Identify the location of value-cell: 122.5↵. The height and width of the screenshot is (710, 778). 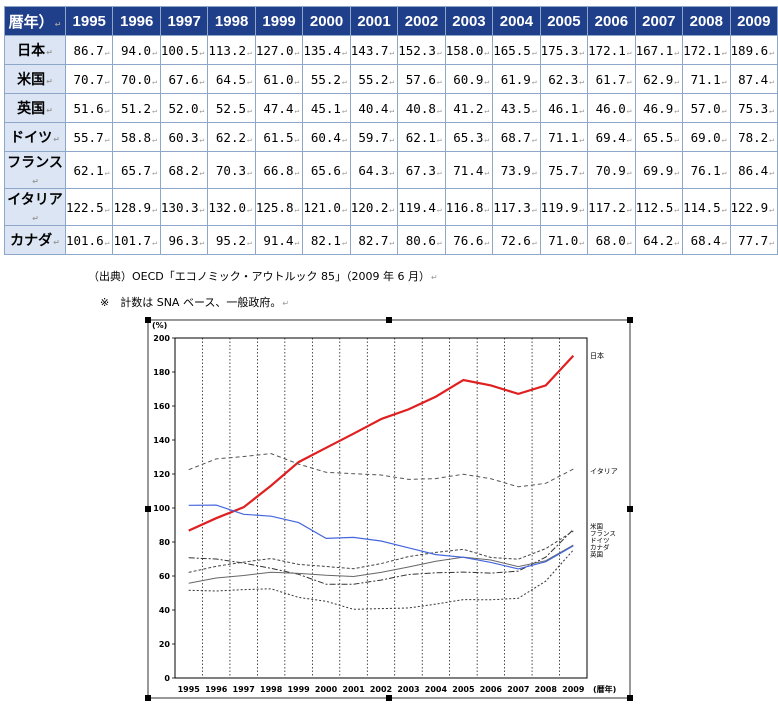
(89, 207).